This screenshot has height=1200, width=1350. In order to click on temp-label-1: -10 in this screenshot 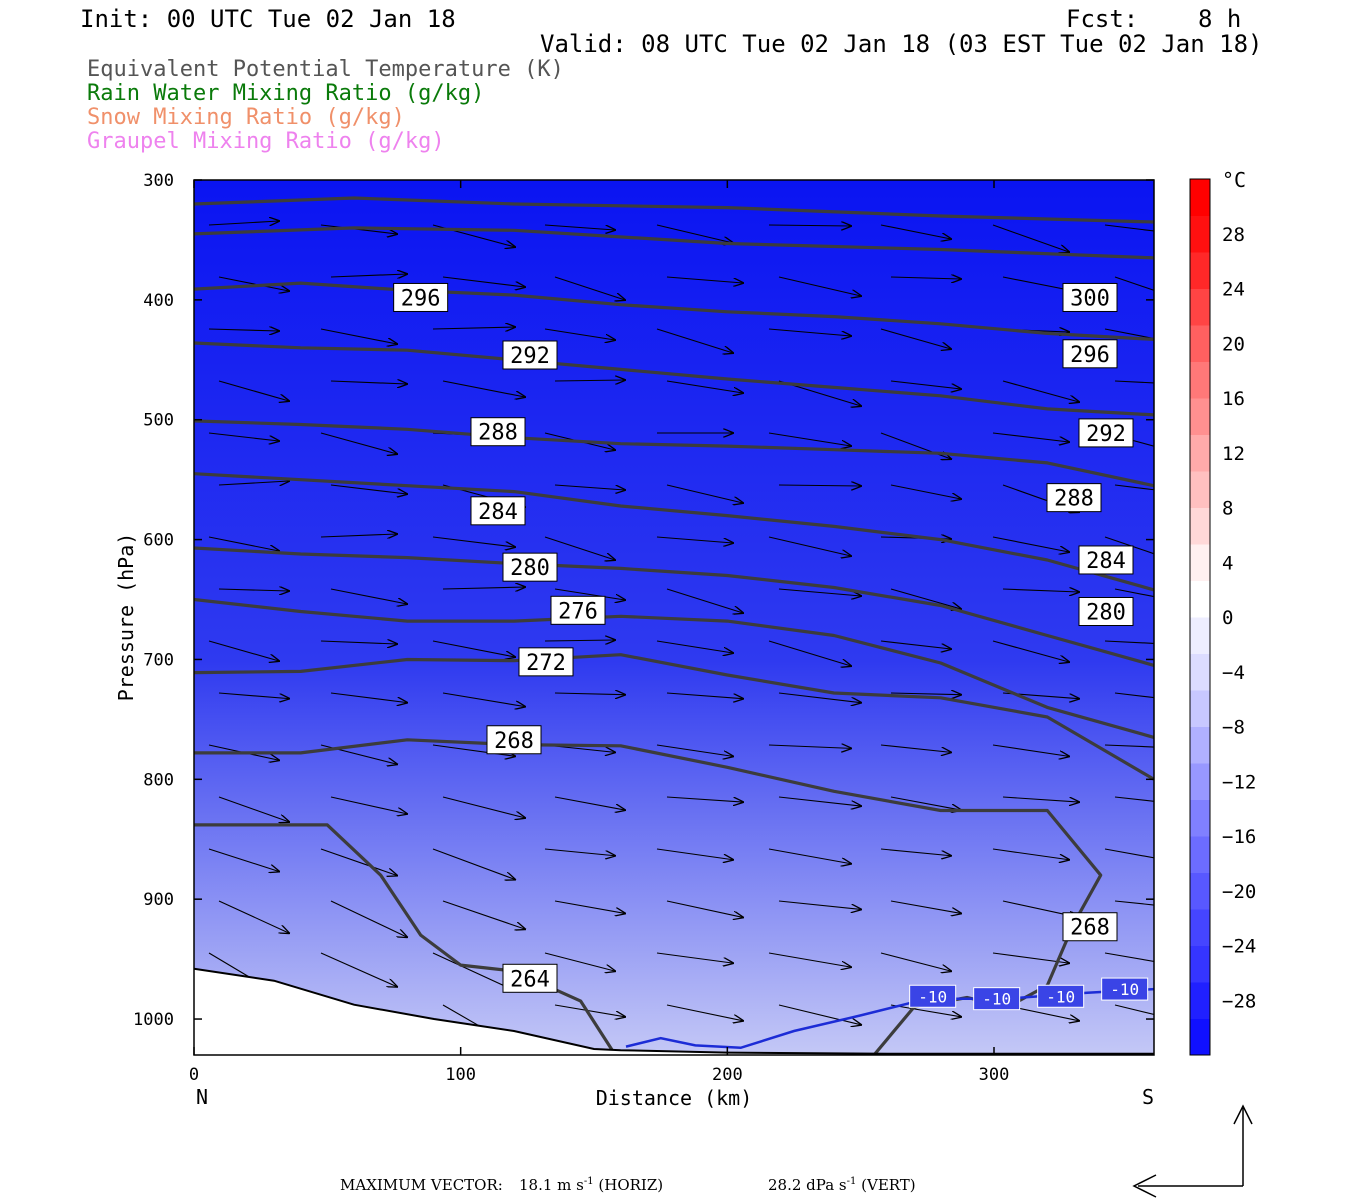, I will do `click(997, 999)`.